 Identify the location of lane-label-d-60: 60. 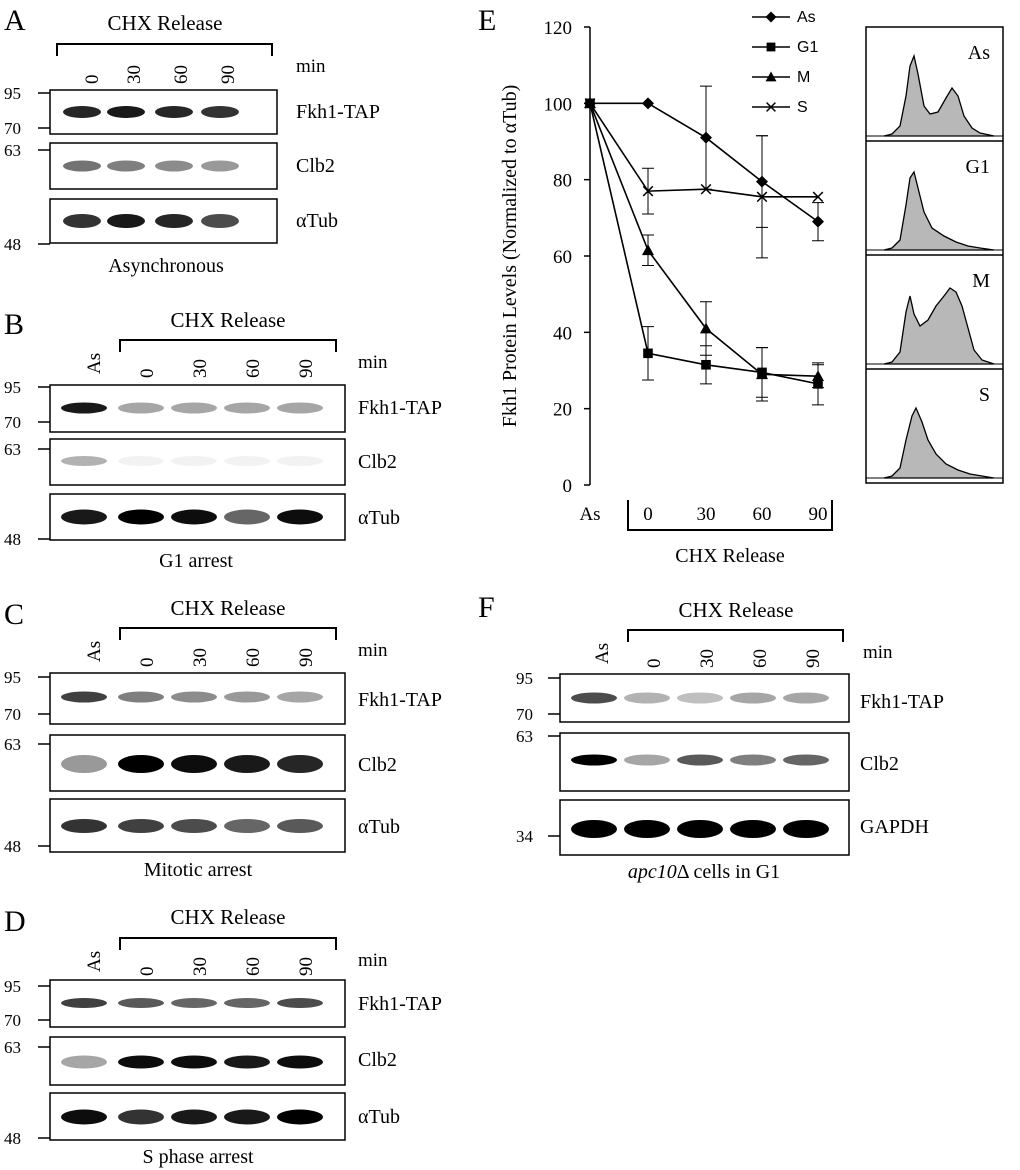
(253, 966).